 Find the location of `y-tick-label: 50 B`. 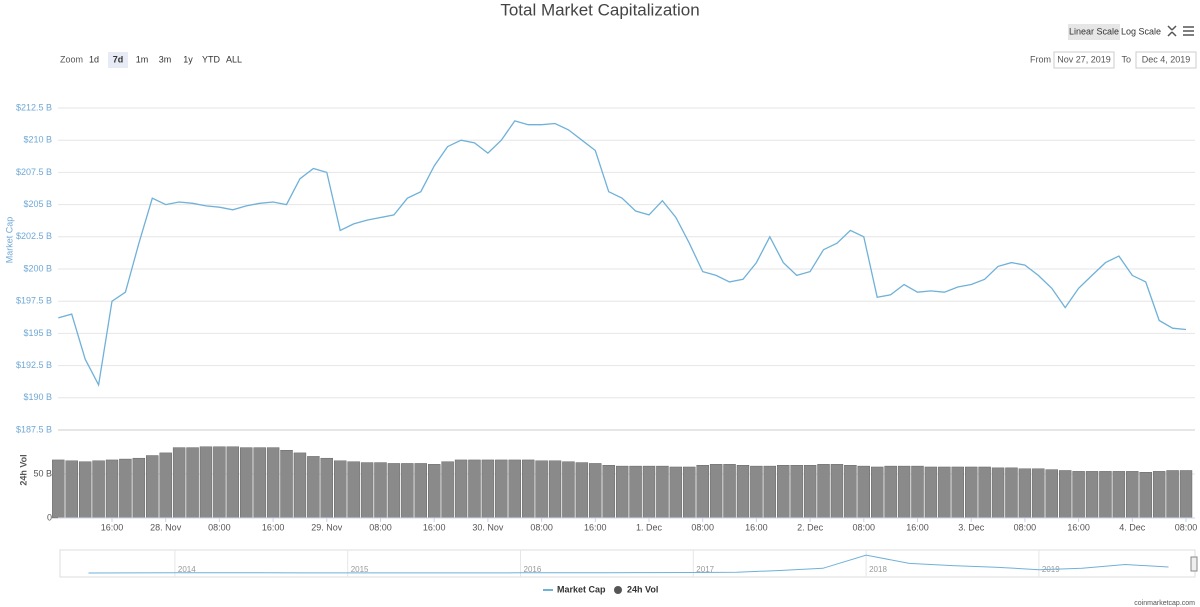

y-tick-label: 50 B is located at coordinates (42, 473).